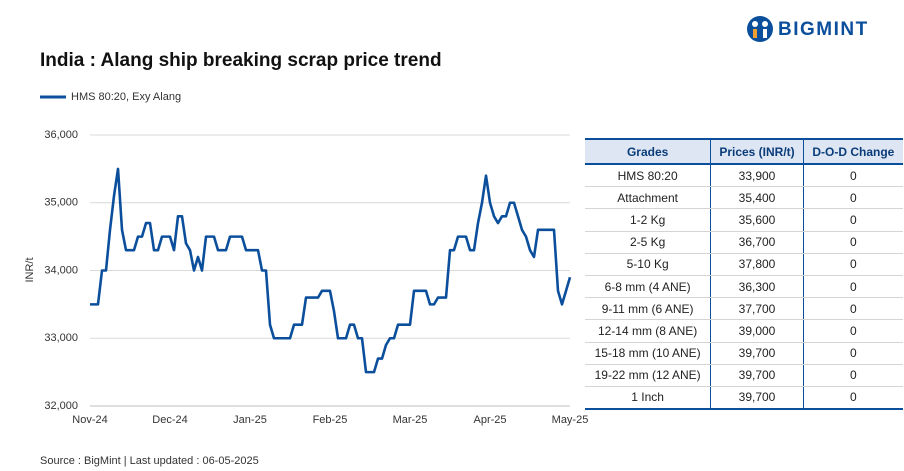  What do you see at coordinates (61, 270) in the screenshot?
I see `y-tick-label: 34,000` at bounding box center [61, 270].